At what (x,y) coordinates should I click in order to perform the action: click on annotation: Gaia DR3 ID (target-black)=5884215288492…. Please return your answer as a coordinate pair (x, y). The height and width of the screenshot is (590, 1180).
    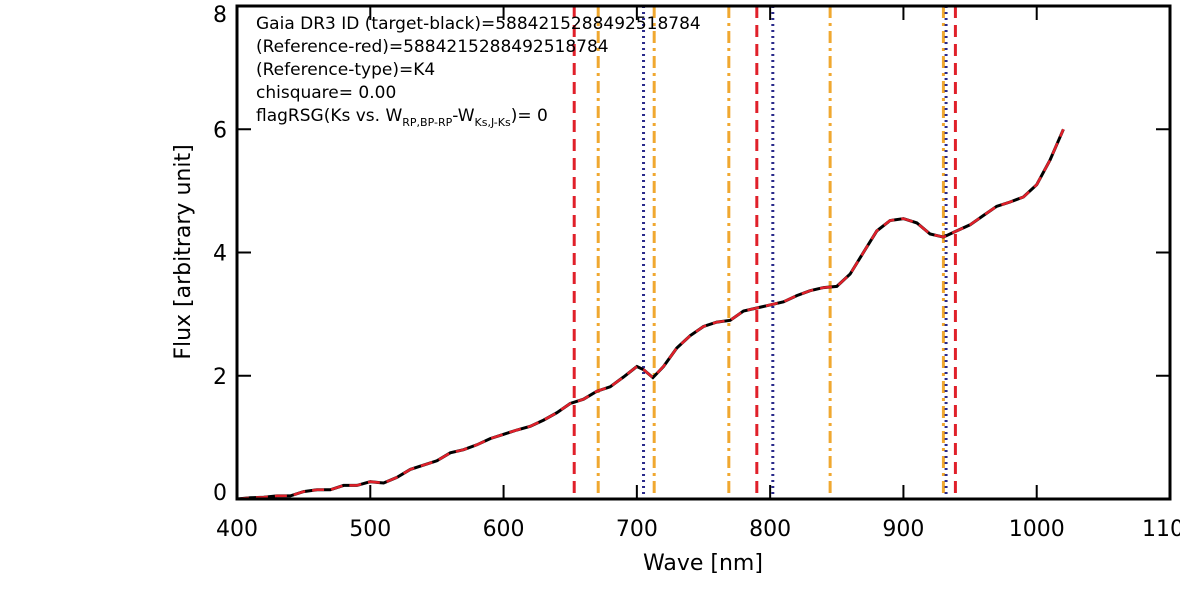
    Looking at the image, I should click on (478, 24).